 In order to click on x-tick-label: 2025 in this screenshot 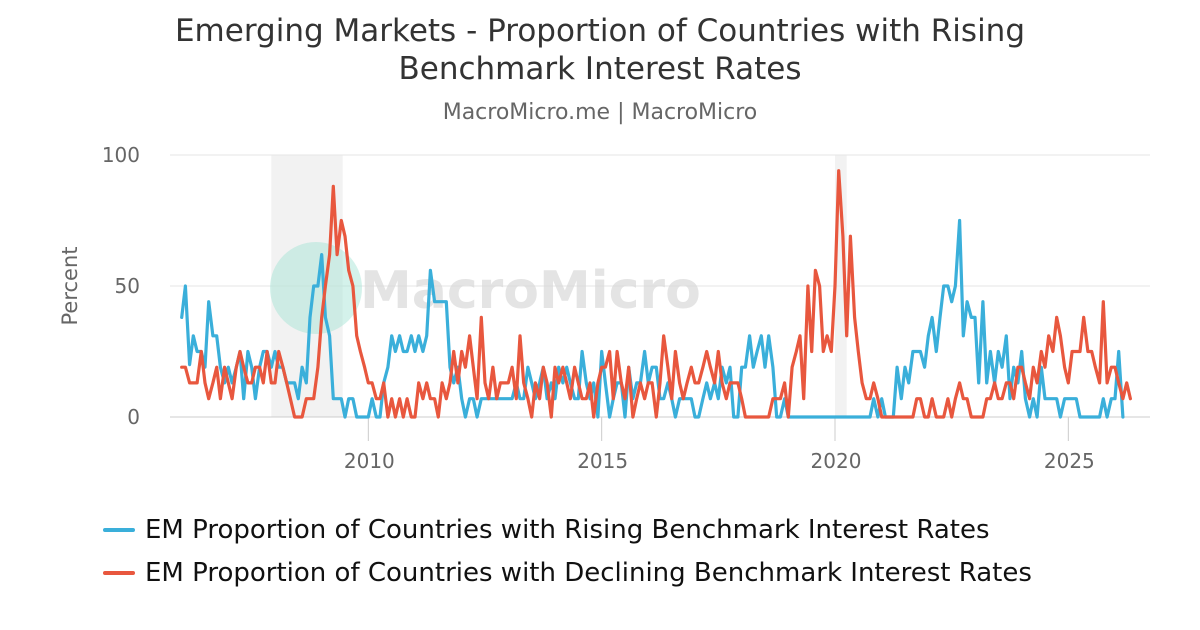, I will do `click(1069, 461)`.